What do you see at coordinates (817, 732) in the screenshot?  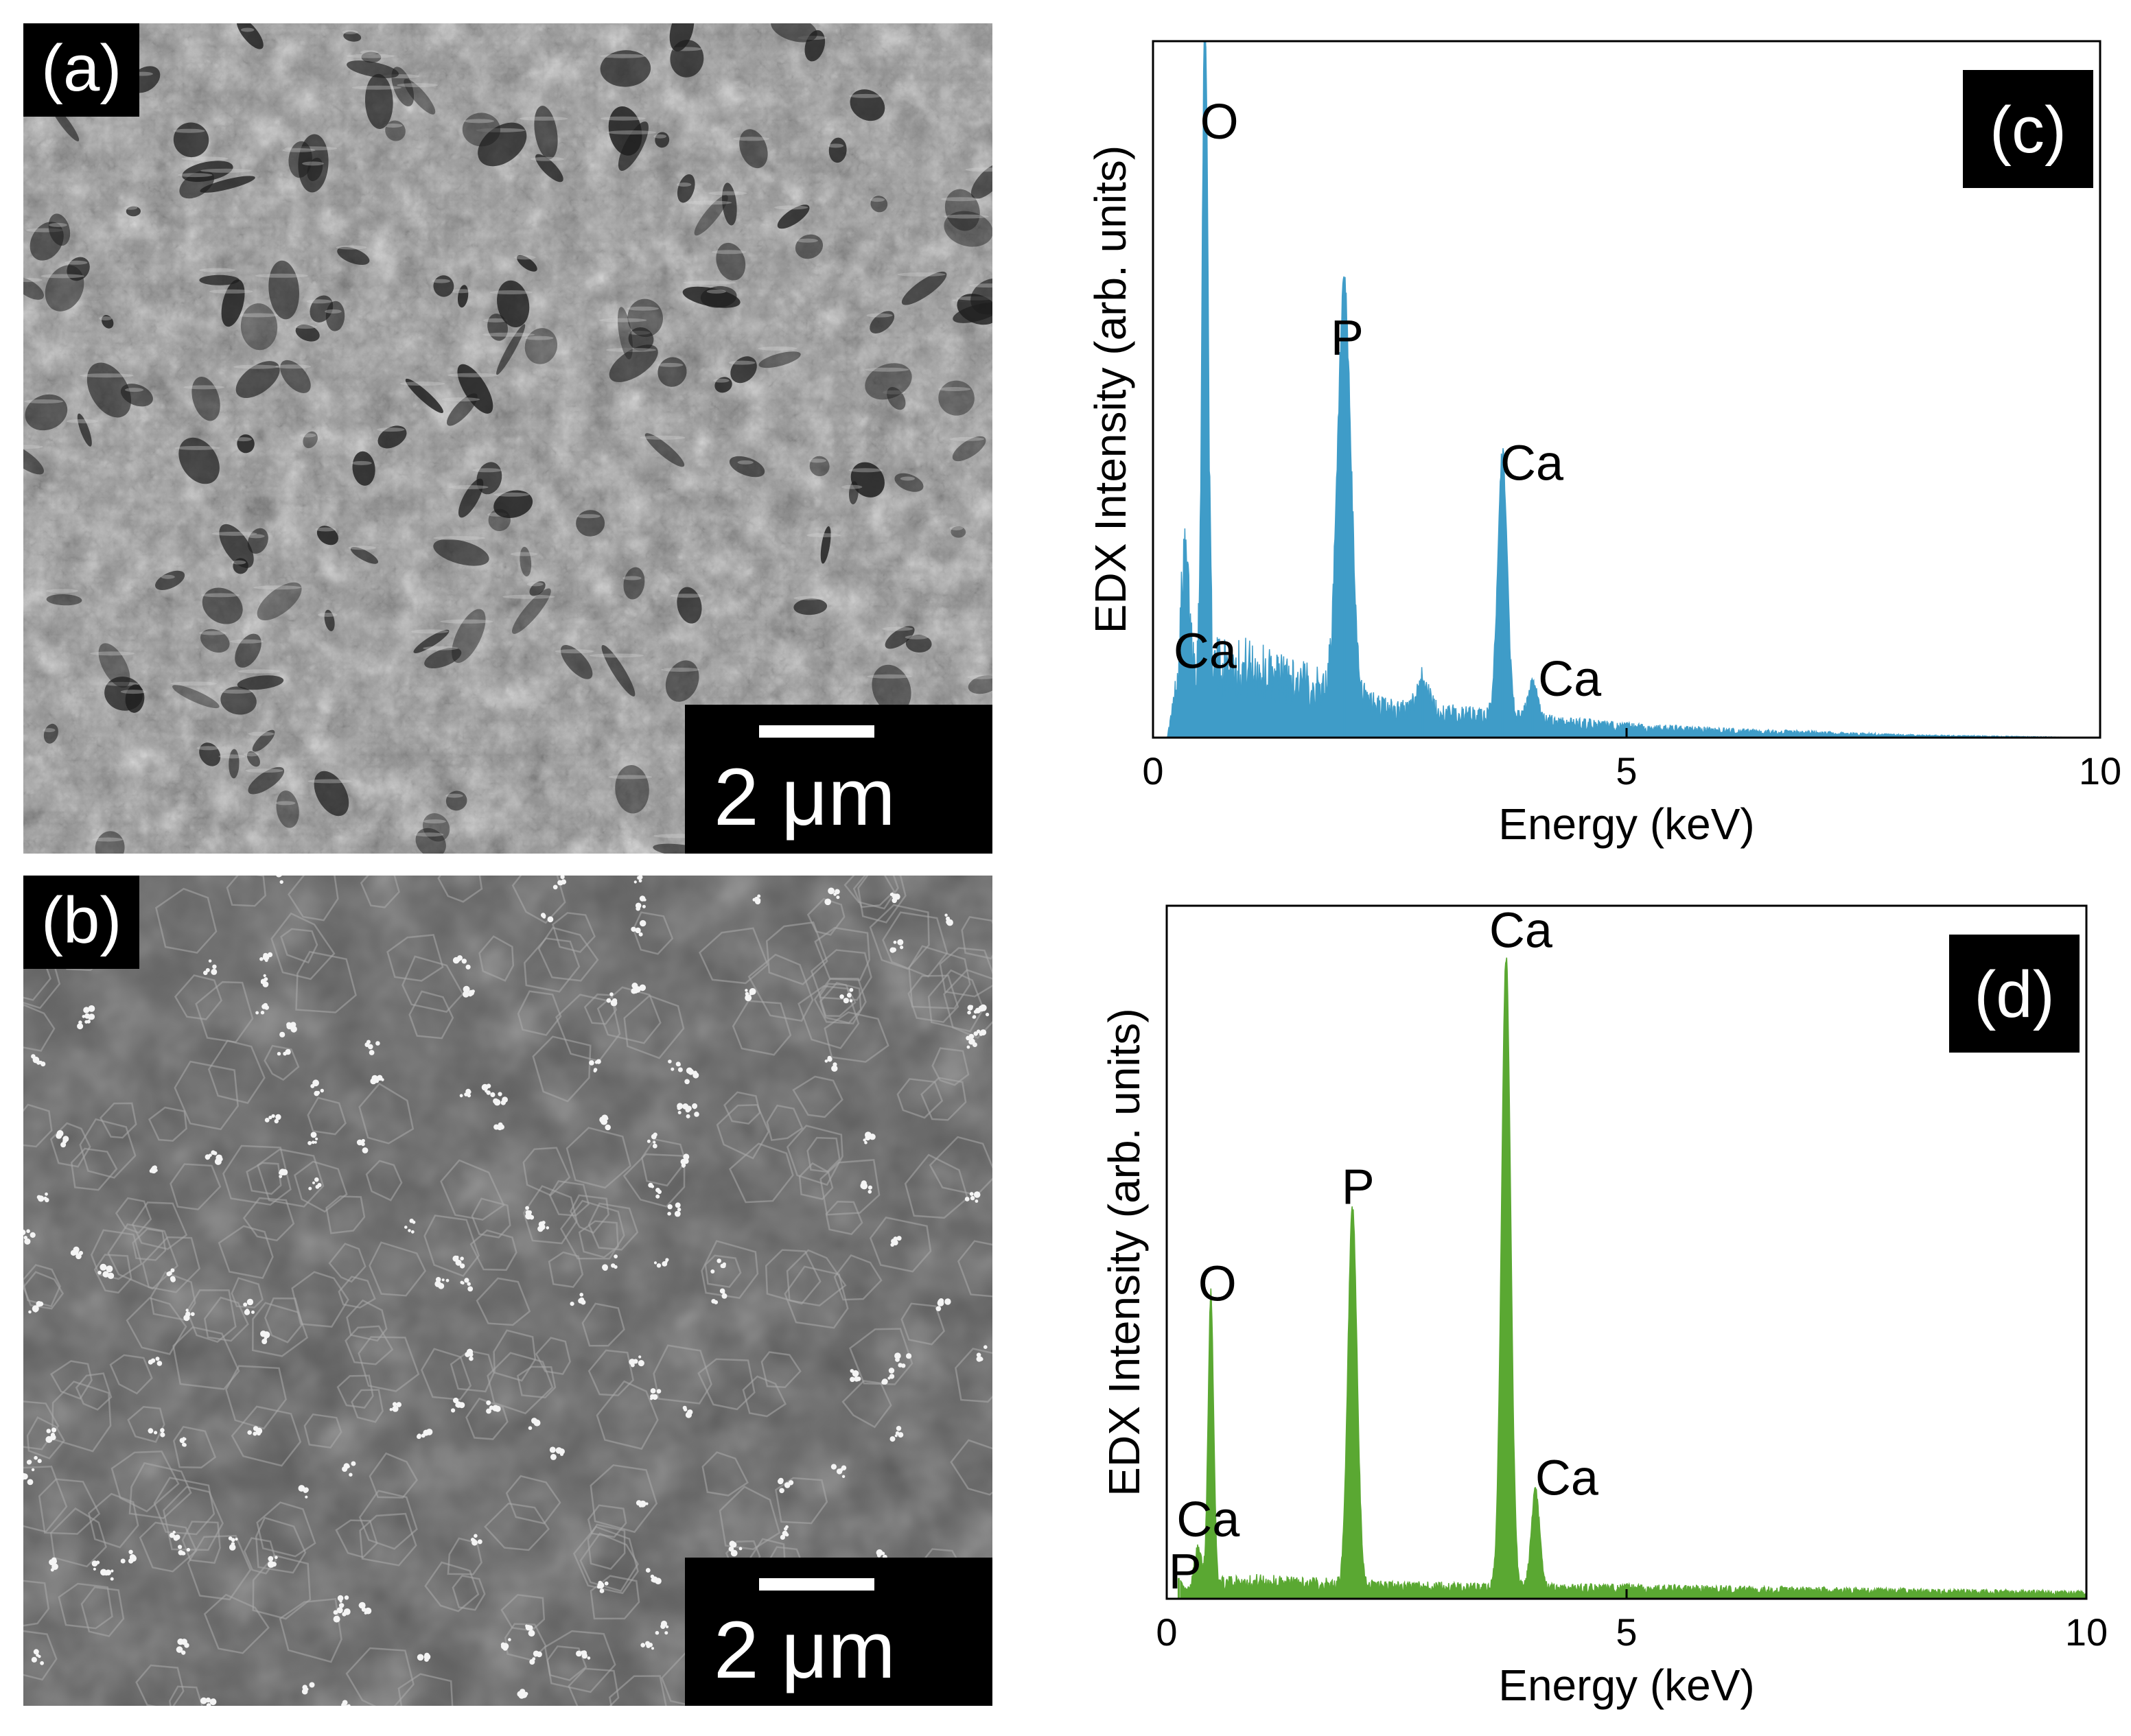 I see `scale-bar-a` at bounding box center [817, 732].